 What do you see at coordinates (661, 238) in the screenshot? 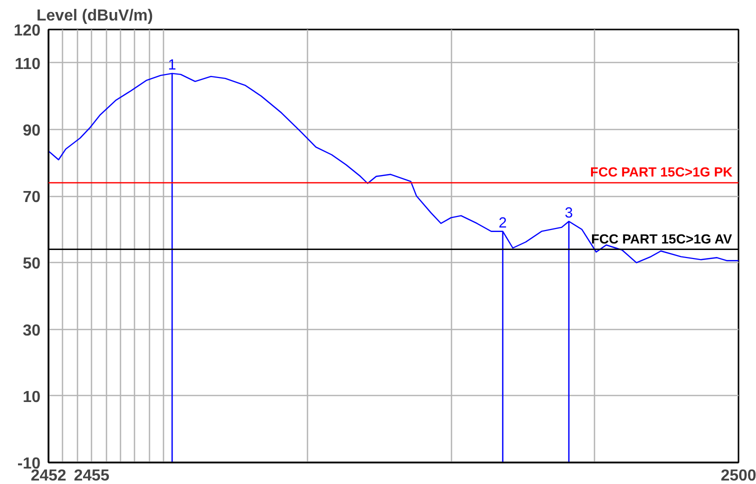
I see `ref-line-label: FCC PART 15C>1G AV` at bounding box center [661, 238].